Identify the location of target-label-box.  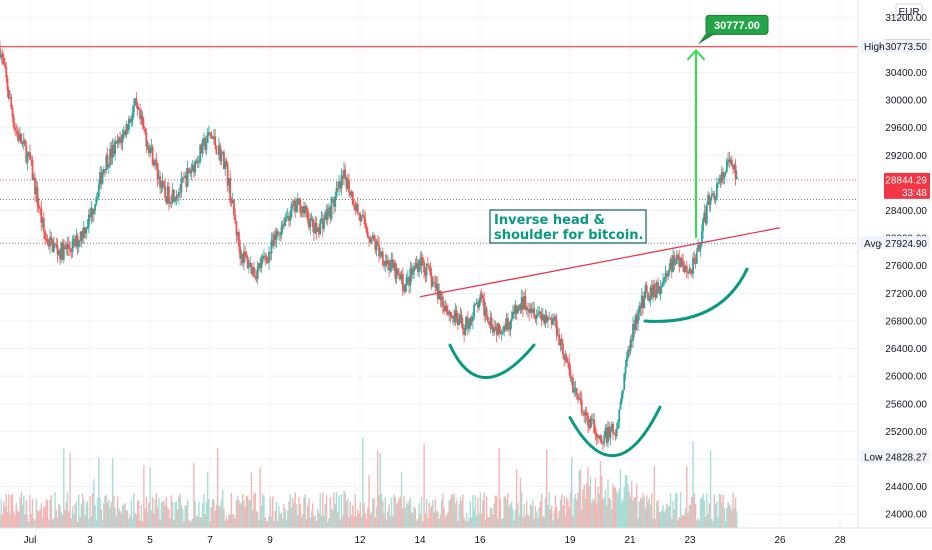
(737, 24).